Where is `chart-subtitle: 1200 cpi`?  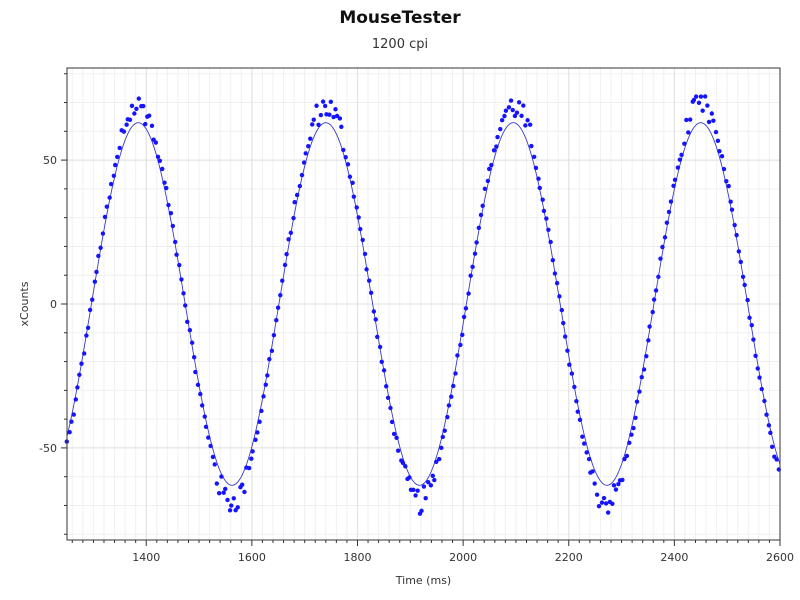 chart-subtitle: 1200 cpi is located at coordinates (400, 44).